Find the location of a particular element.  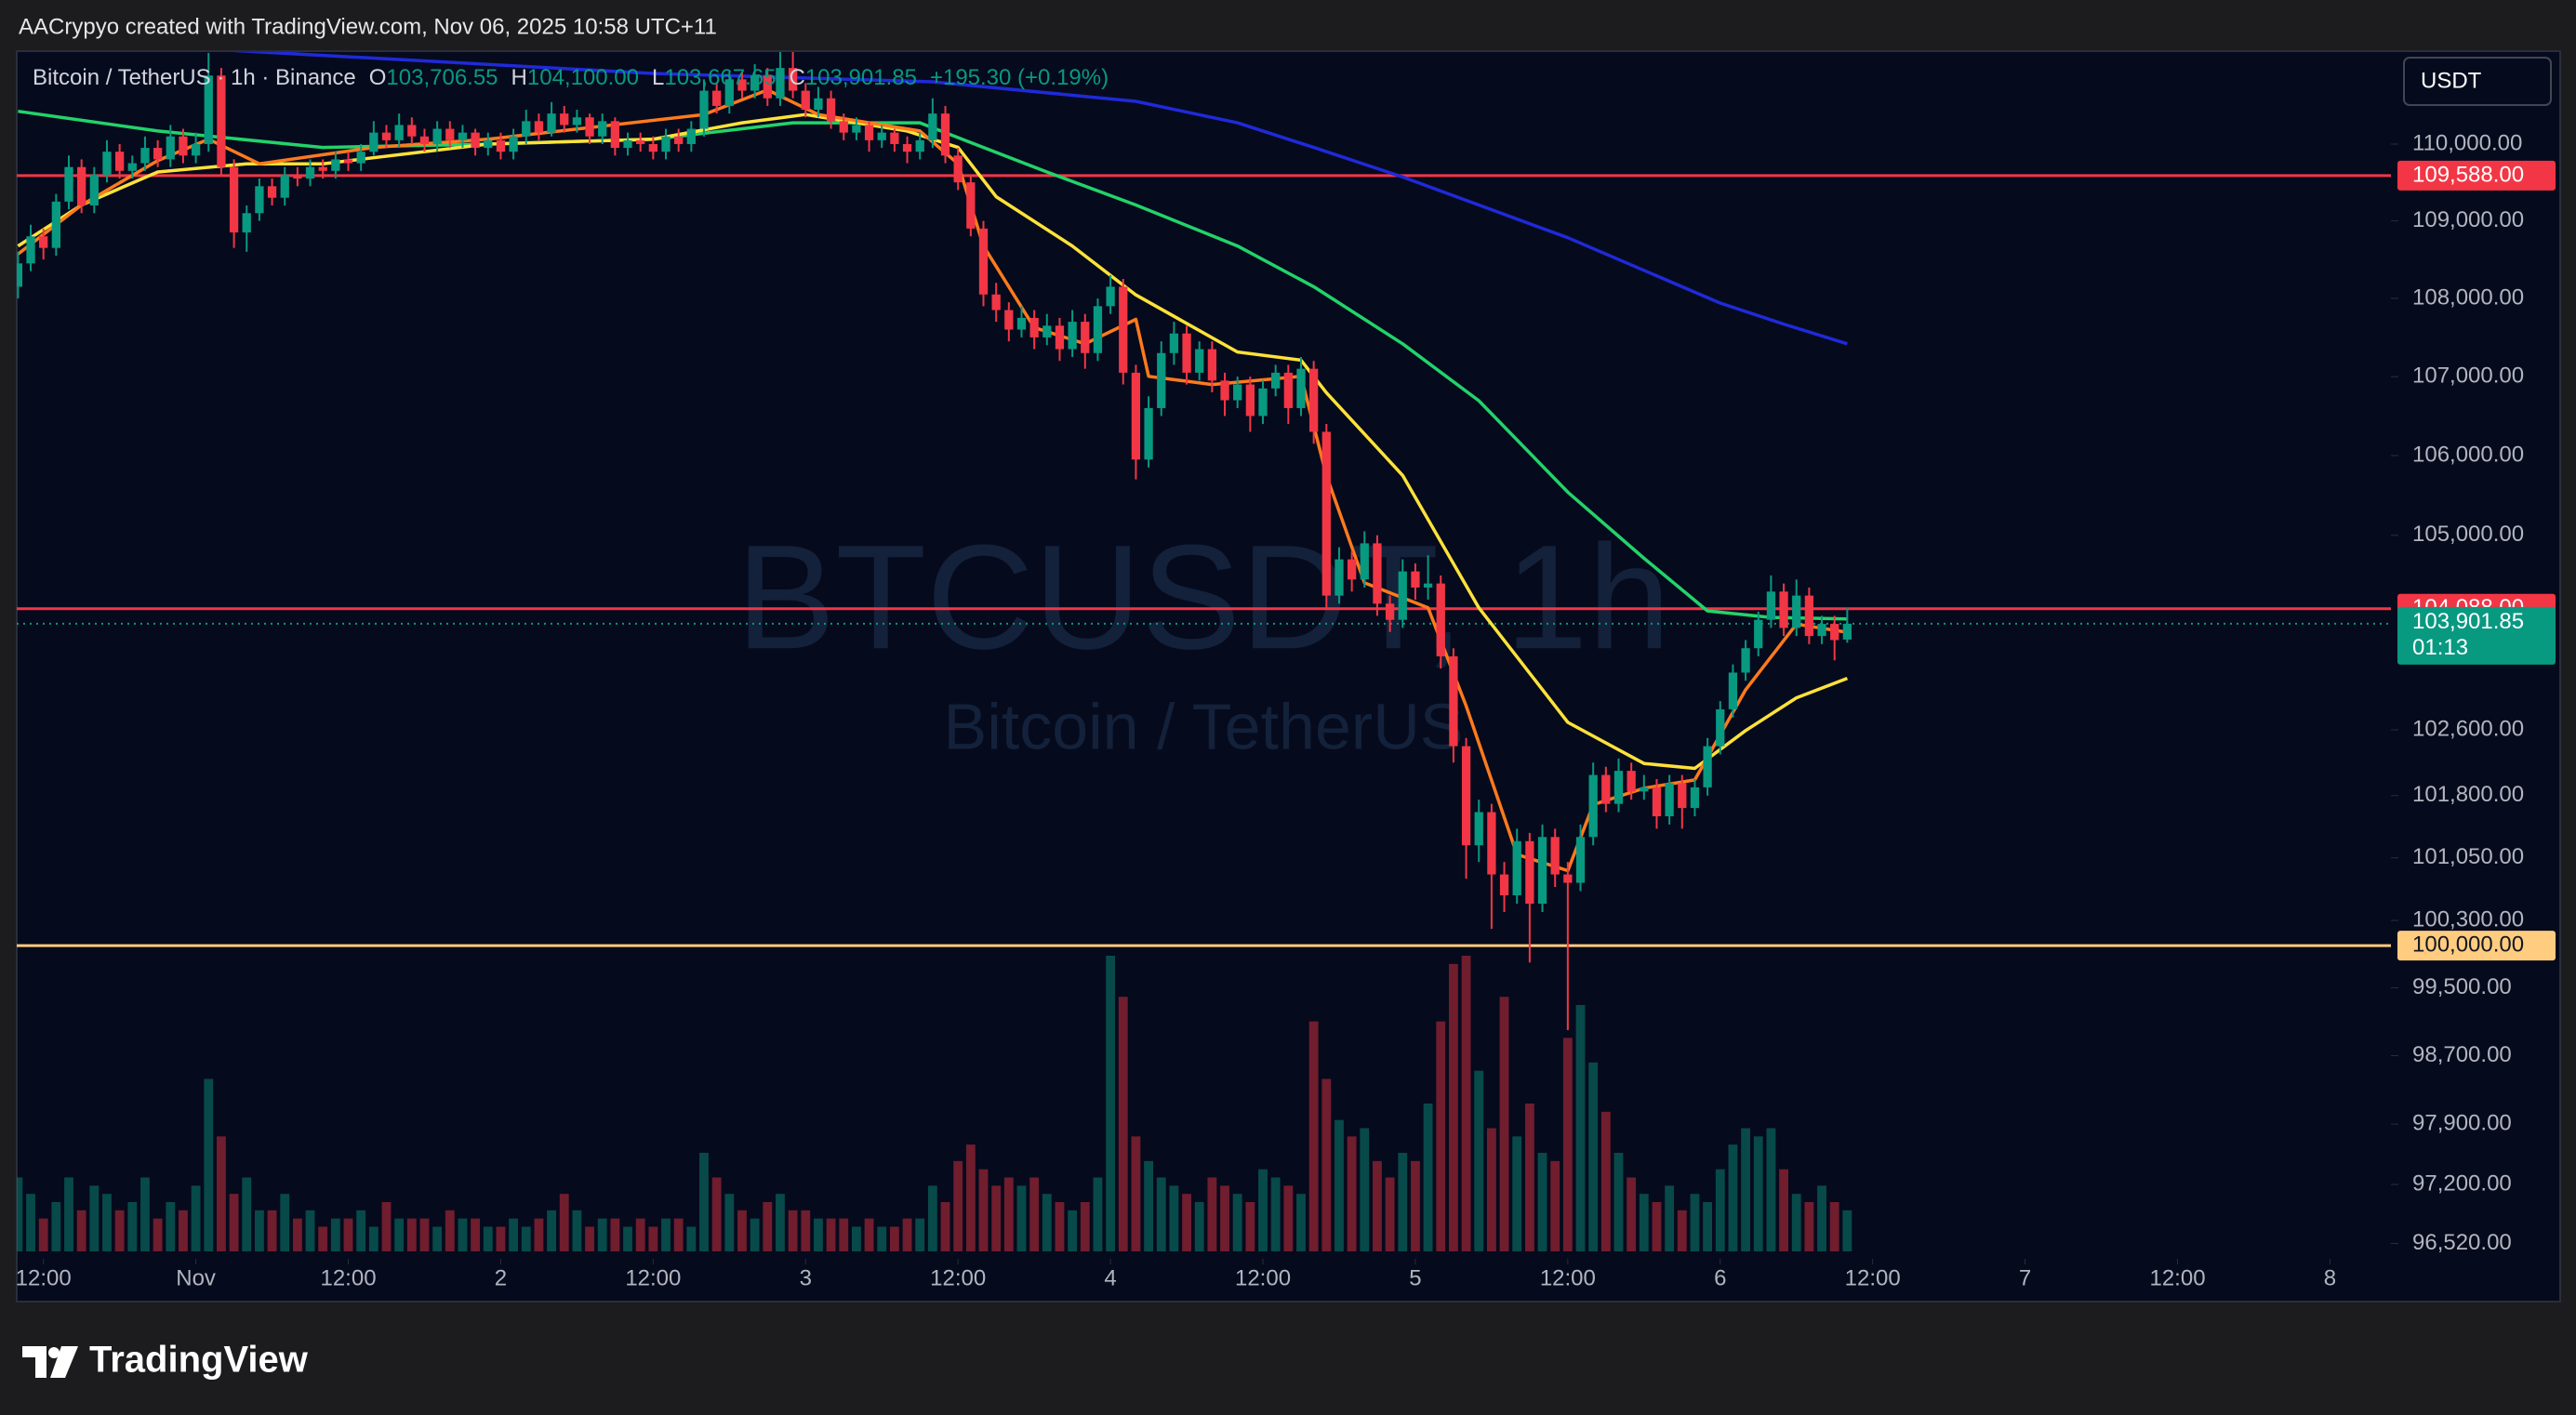

currency-label: USDT is located at coordinates (2451, 80).